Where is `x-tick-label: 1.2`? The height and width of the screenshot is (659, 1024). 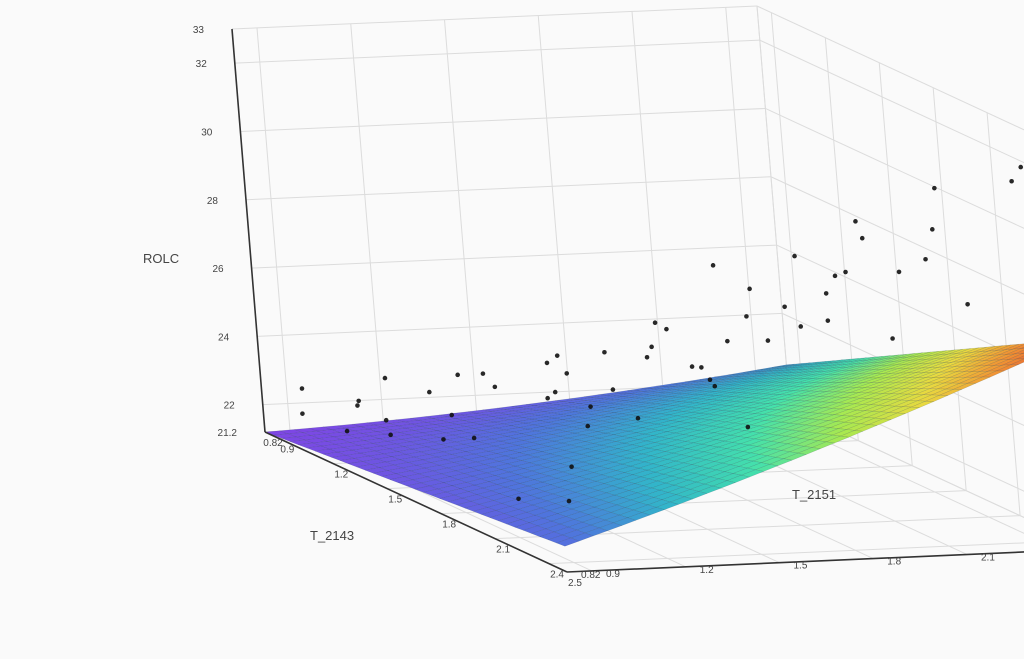
x-tick-label: 1.2 is located at coordinates (341, 475).